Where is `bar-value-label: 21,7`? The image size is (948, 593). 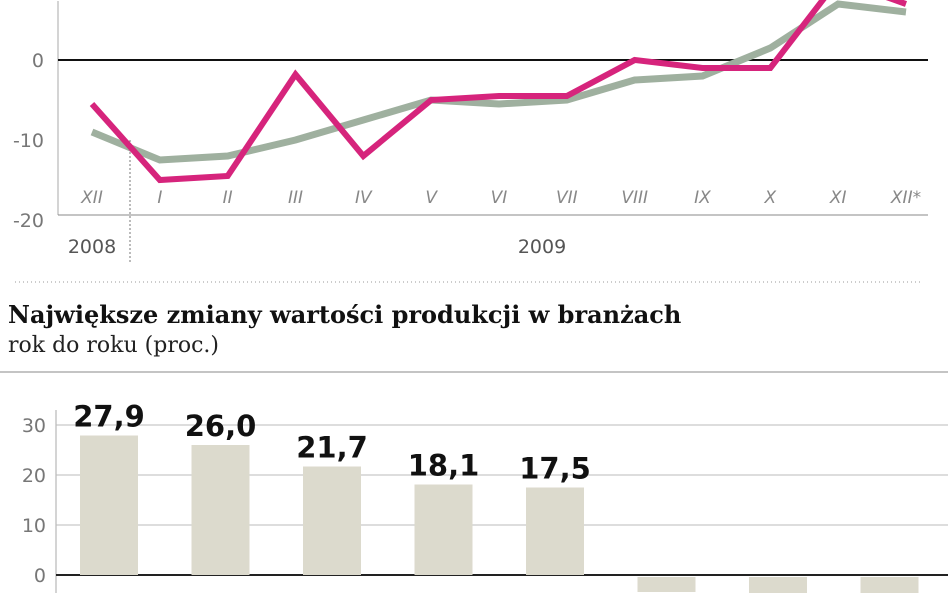 bar-value-label: 21,7 is located at coordinates (332, 448).